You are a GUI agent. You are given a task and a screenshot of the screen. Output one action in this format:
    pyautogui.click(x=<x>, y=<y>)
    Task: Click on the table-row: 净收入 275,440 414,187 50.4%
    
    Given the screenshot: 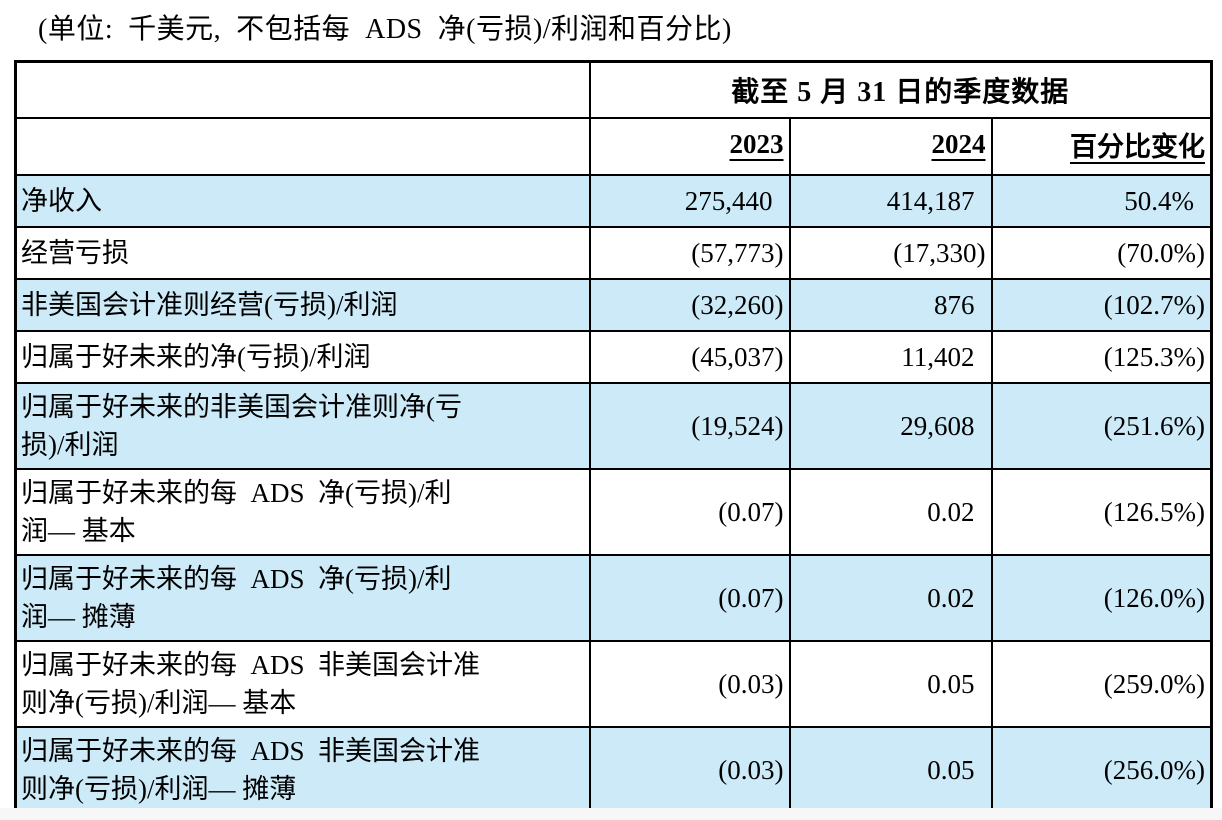 What is the action you would take?
    pyautogui.click(x=613, y=201)
    